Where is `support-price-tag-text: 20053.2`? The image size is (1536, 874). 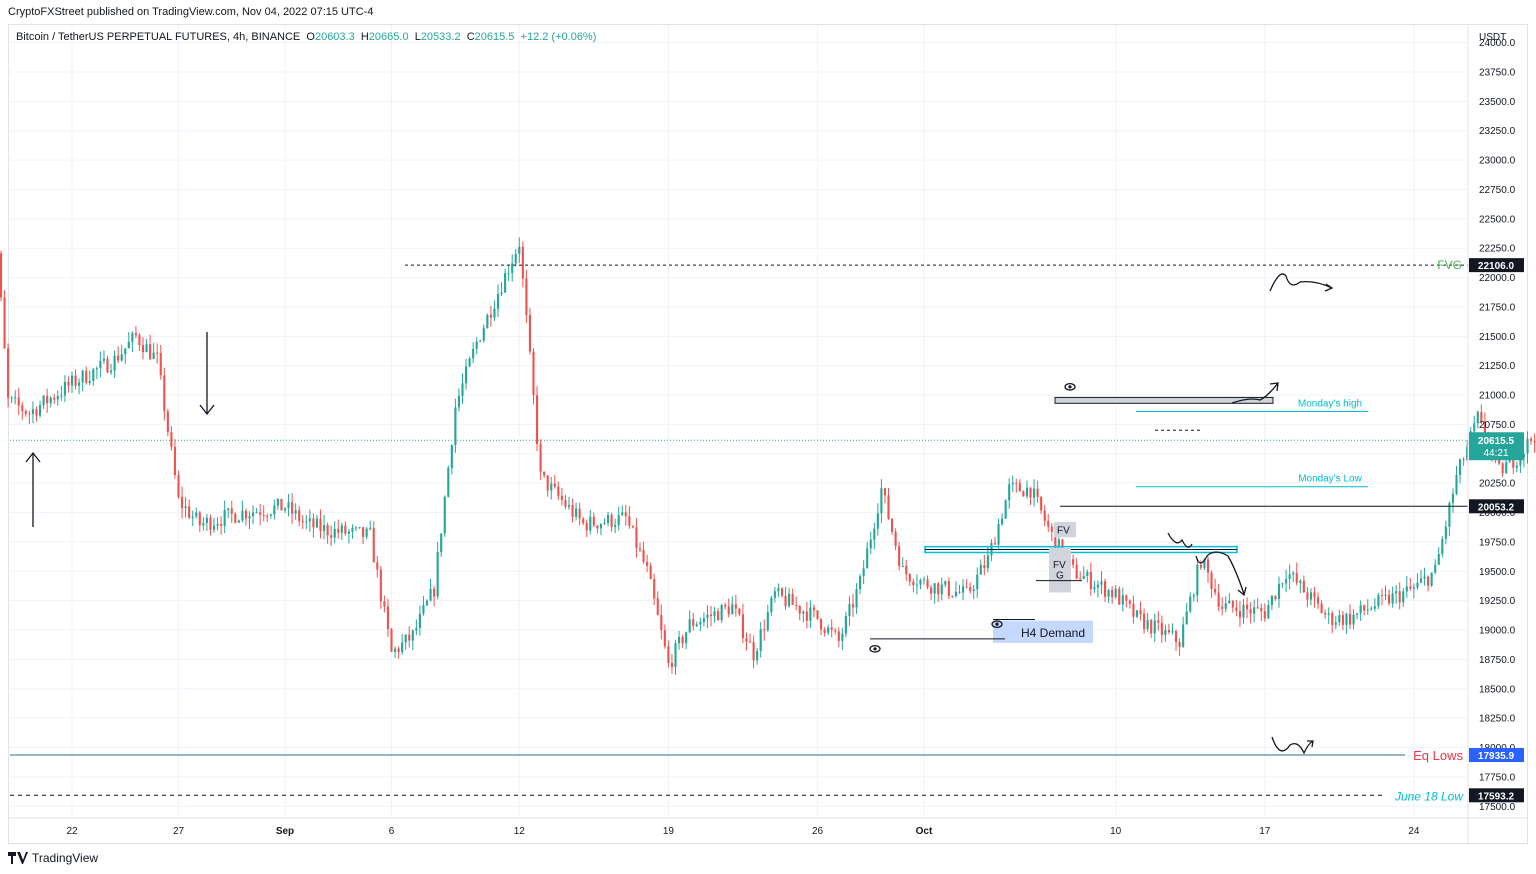
support-price-tag-text: 20053.2 is located at coordinates (1496, 507).